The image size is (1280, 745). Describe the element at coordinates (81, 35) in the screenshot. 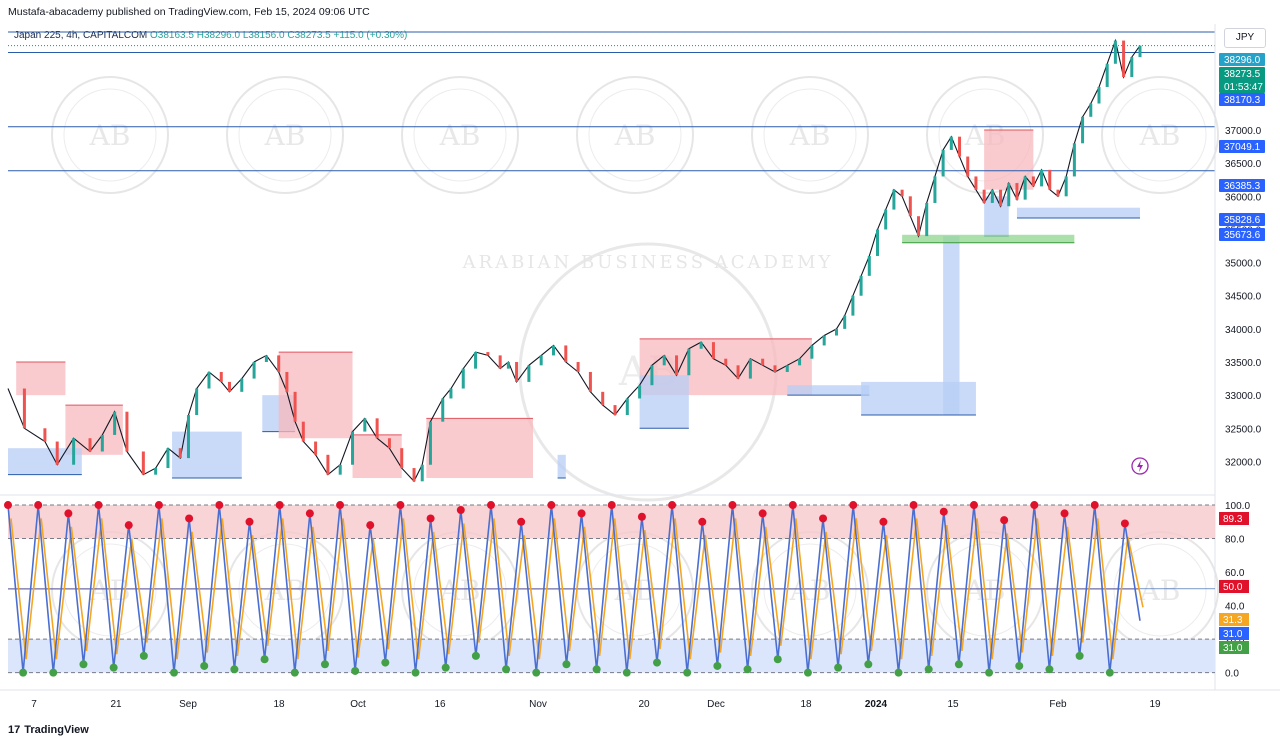

I see `symbol-name: Japan 225, 4h, CAPITALCOM` at that location.